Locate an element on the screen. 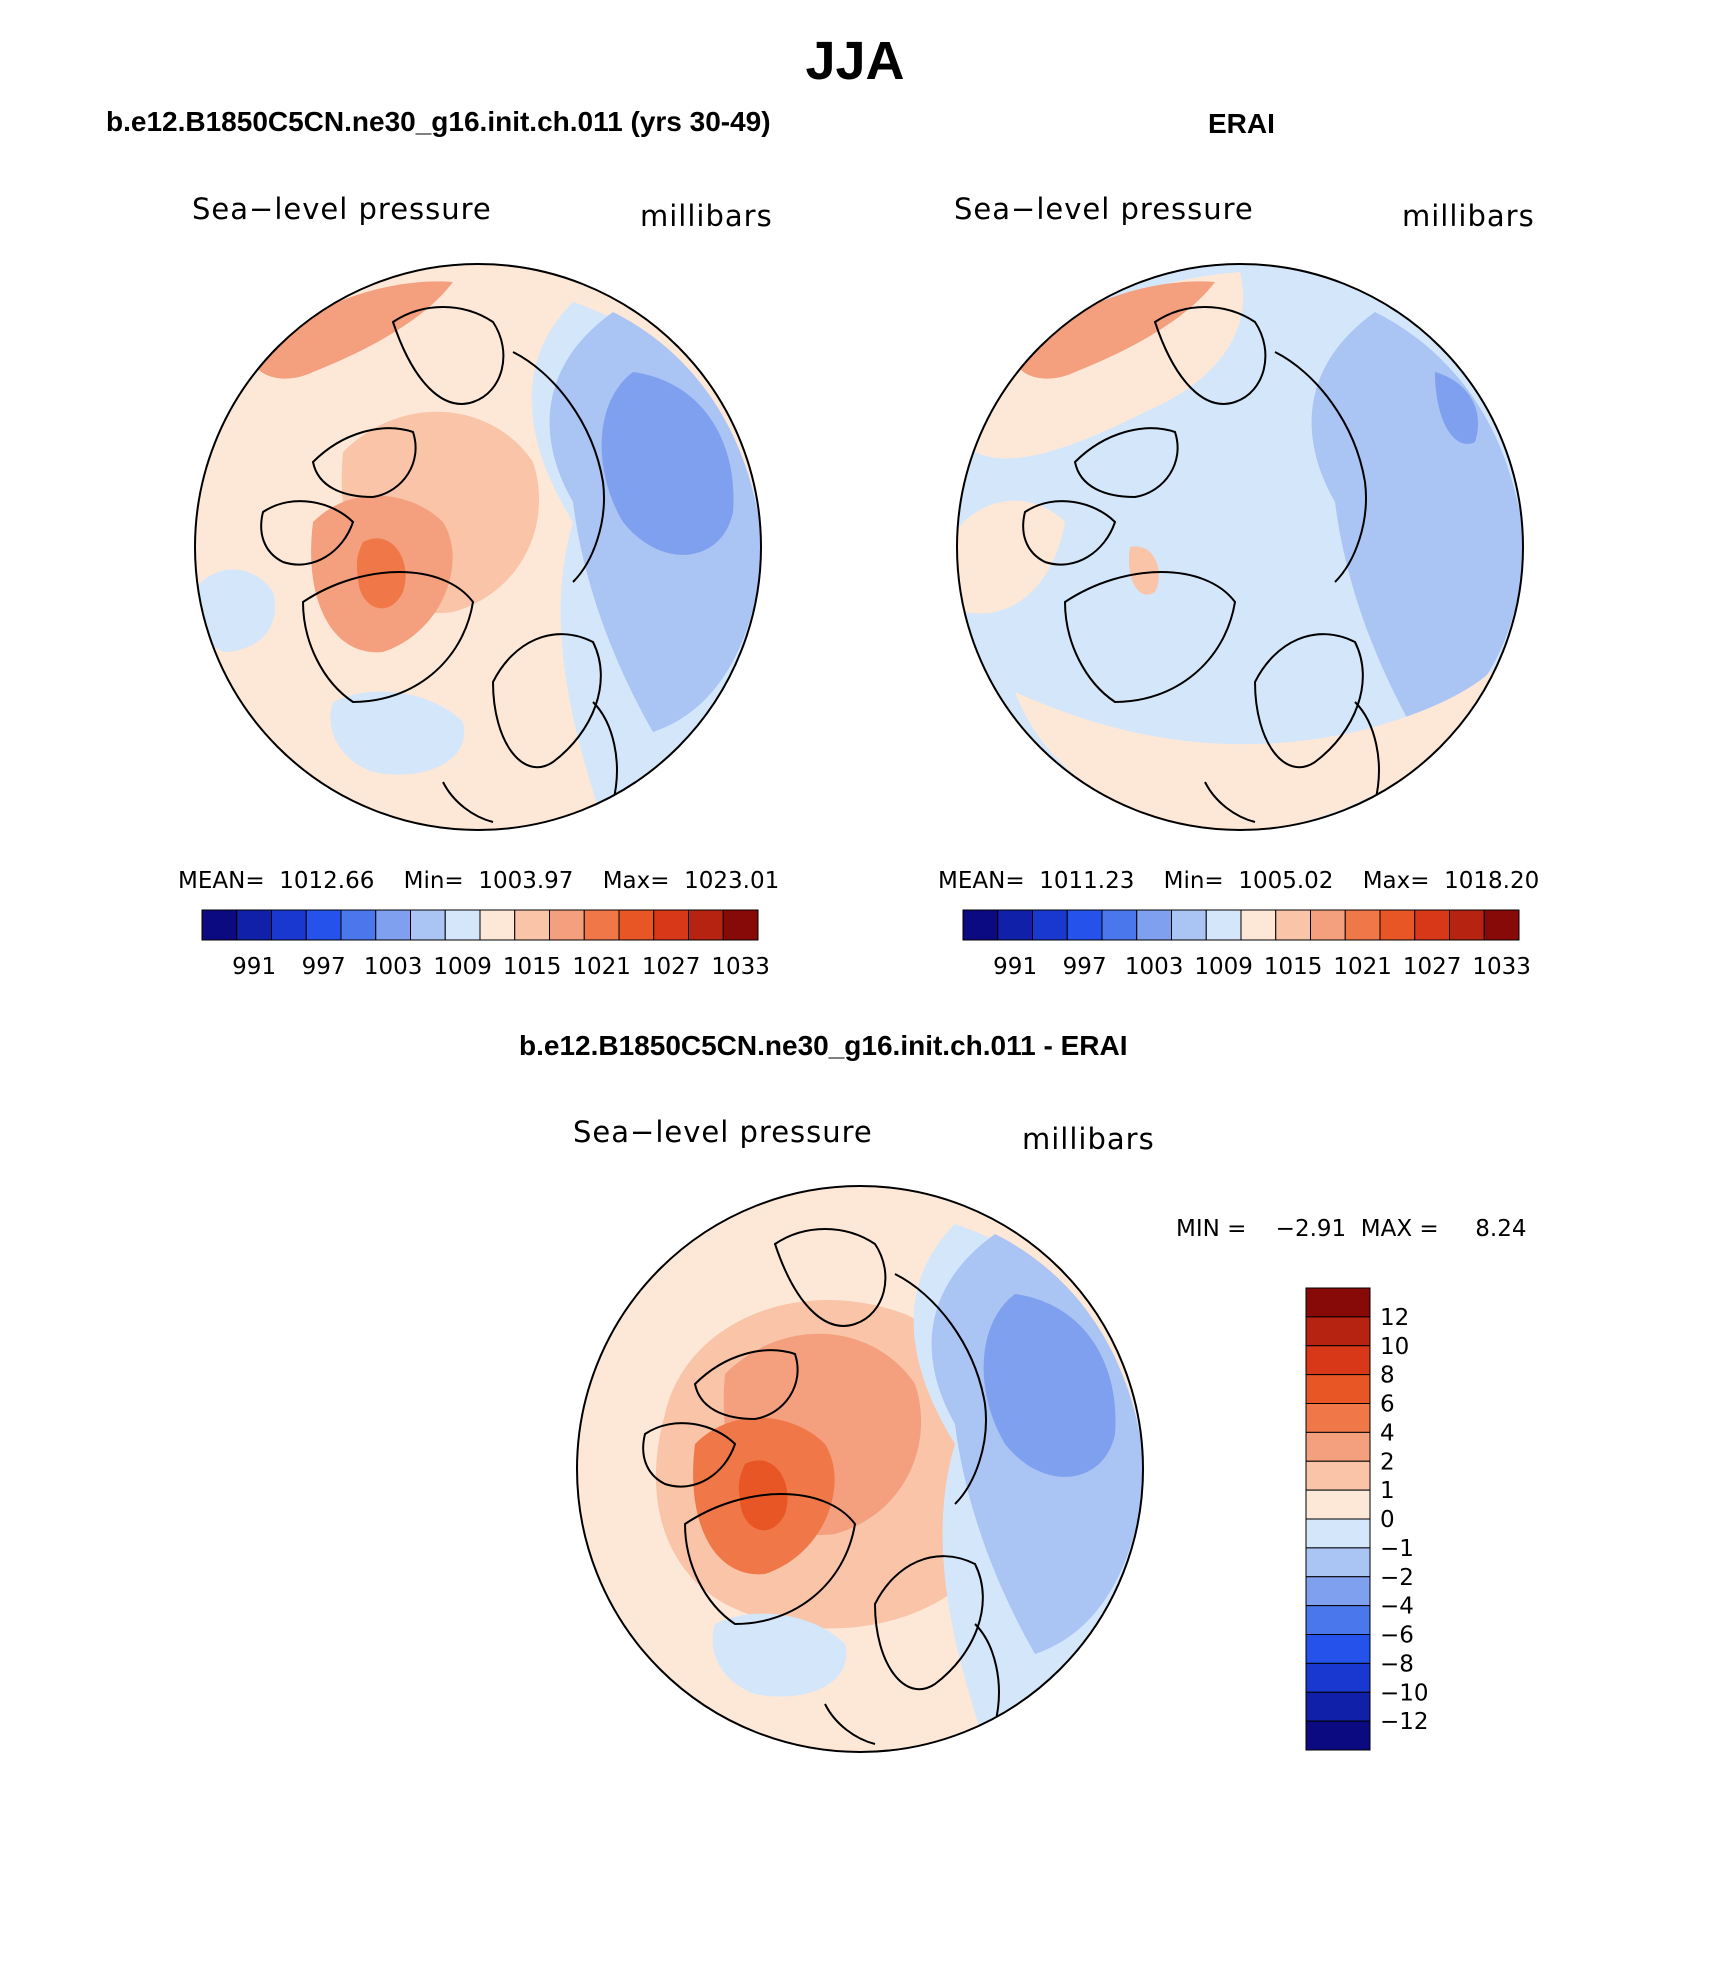 Image resolution: width=1710 pixels, height=1961 pixels. contour-region-bottom-rim is located at coordinates (1265, 736).